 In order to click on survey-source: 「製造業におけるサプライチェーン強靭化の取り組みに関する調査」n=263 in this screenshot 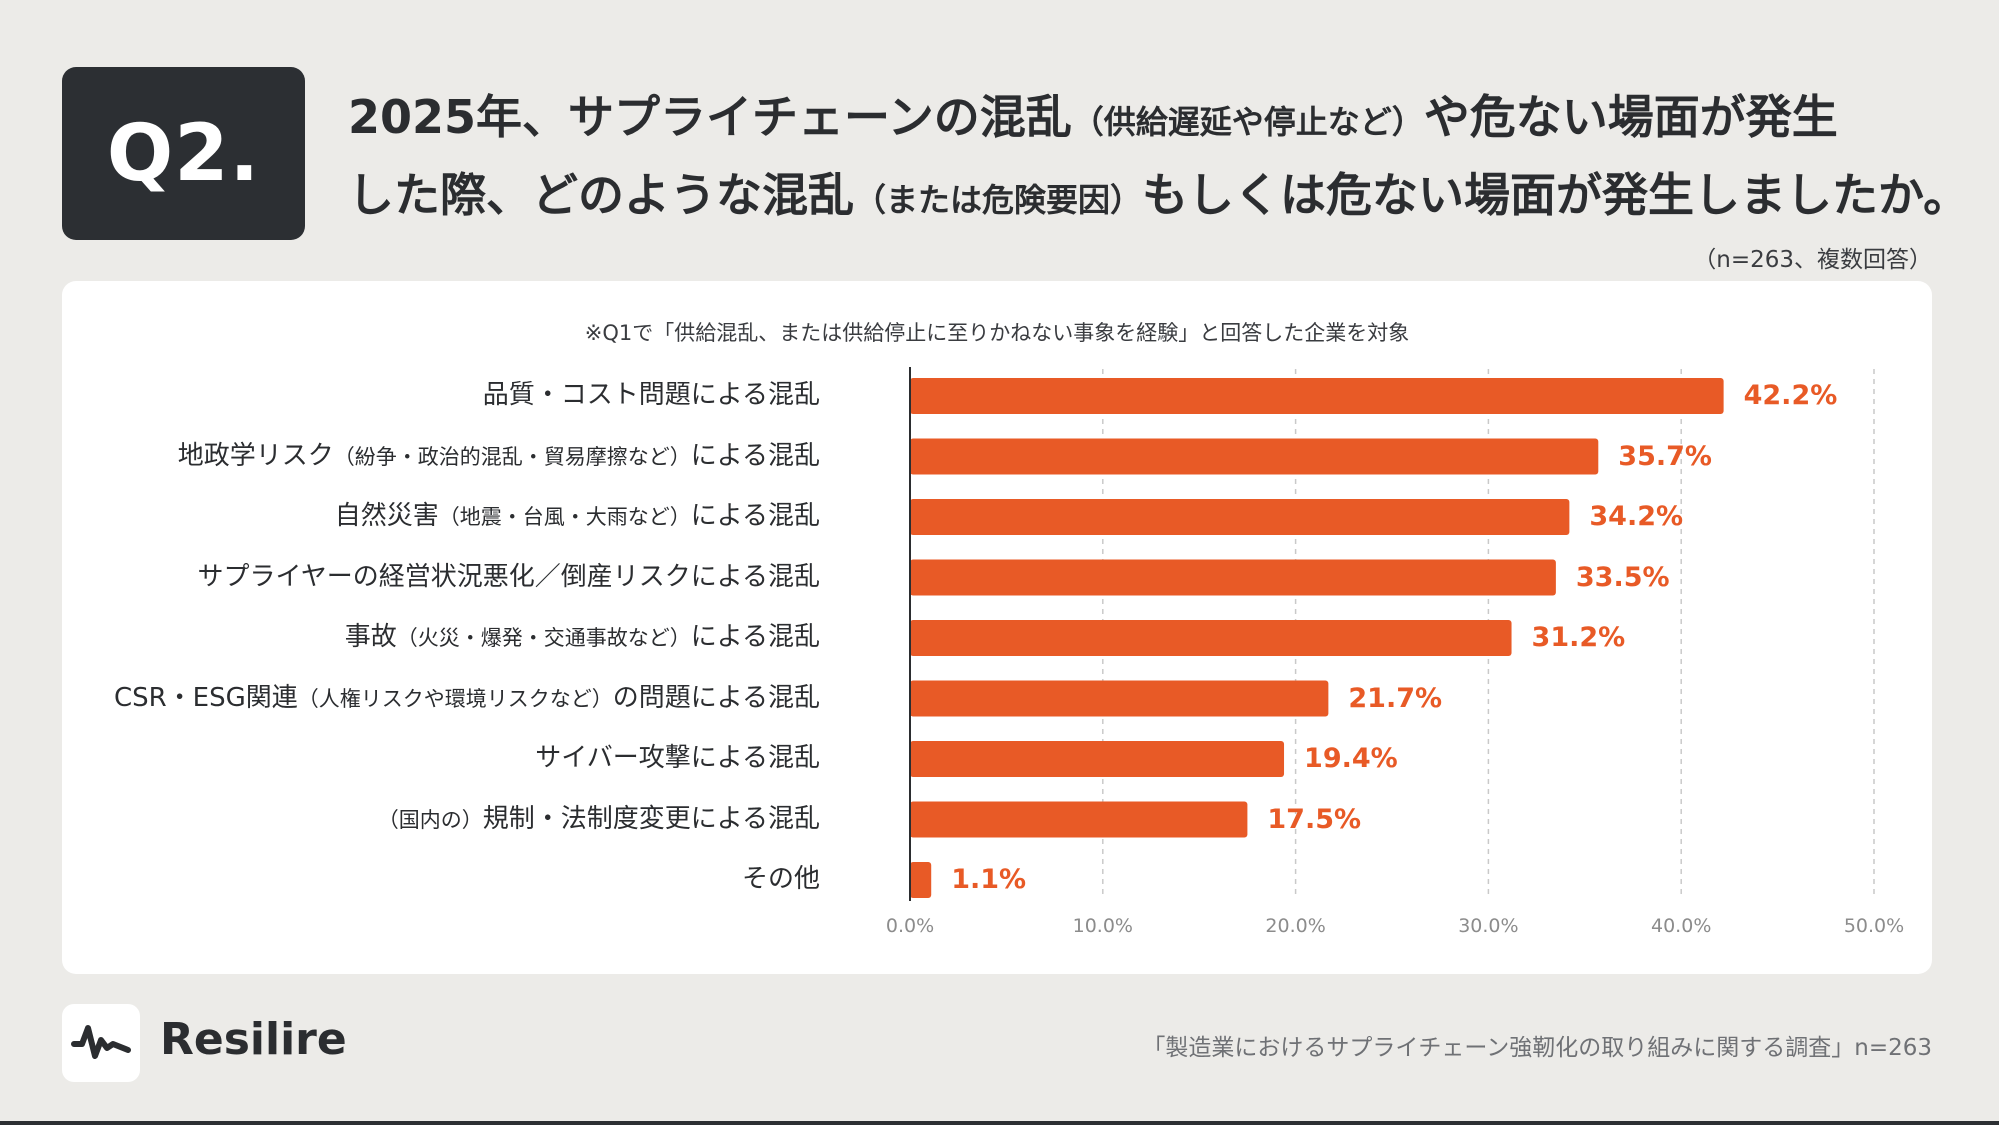, I will do `click(1537, 1048)`.